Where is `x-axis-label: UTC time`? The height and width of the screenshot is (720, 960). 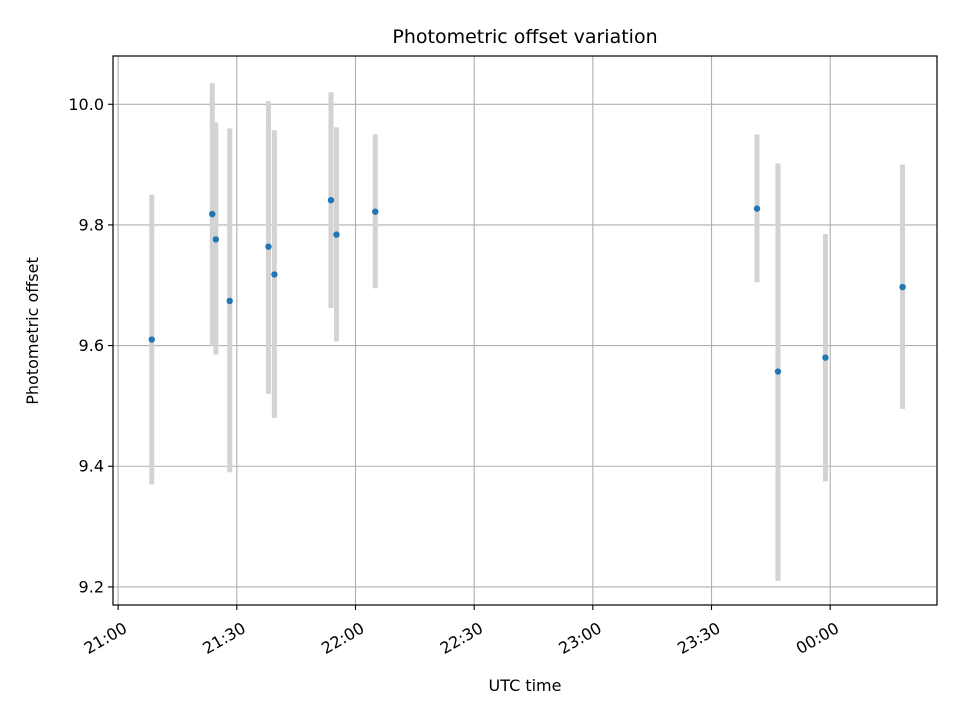 x-axis-label: UTC time is located at coordinates (525, 685).